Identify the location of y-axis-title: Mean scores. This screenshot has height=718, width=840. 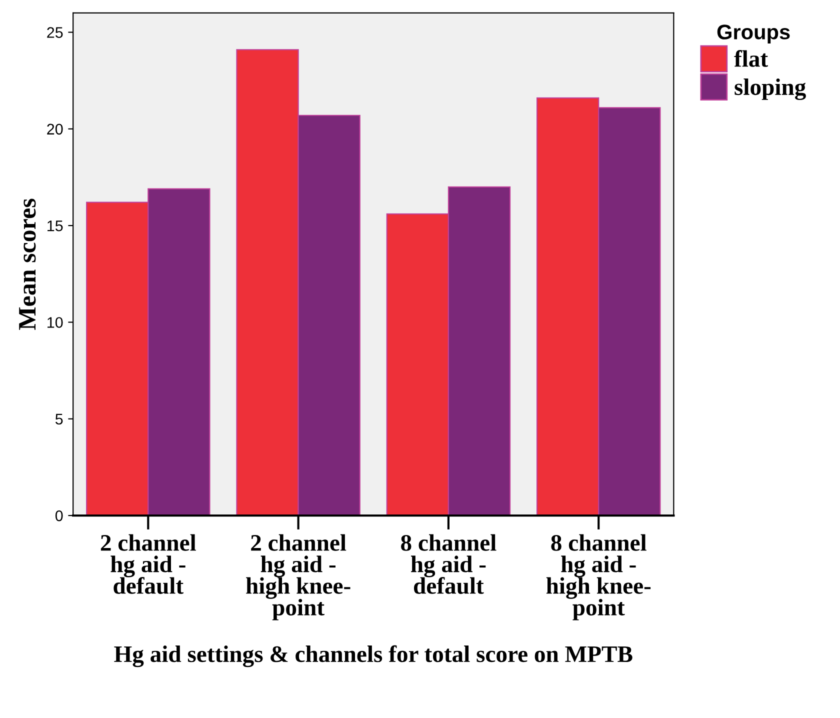
(27, 264).